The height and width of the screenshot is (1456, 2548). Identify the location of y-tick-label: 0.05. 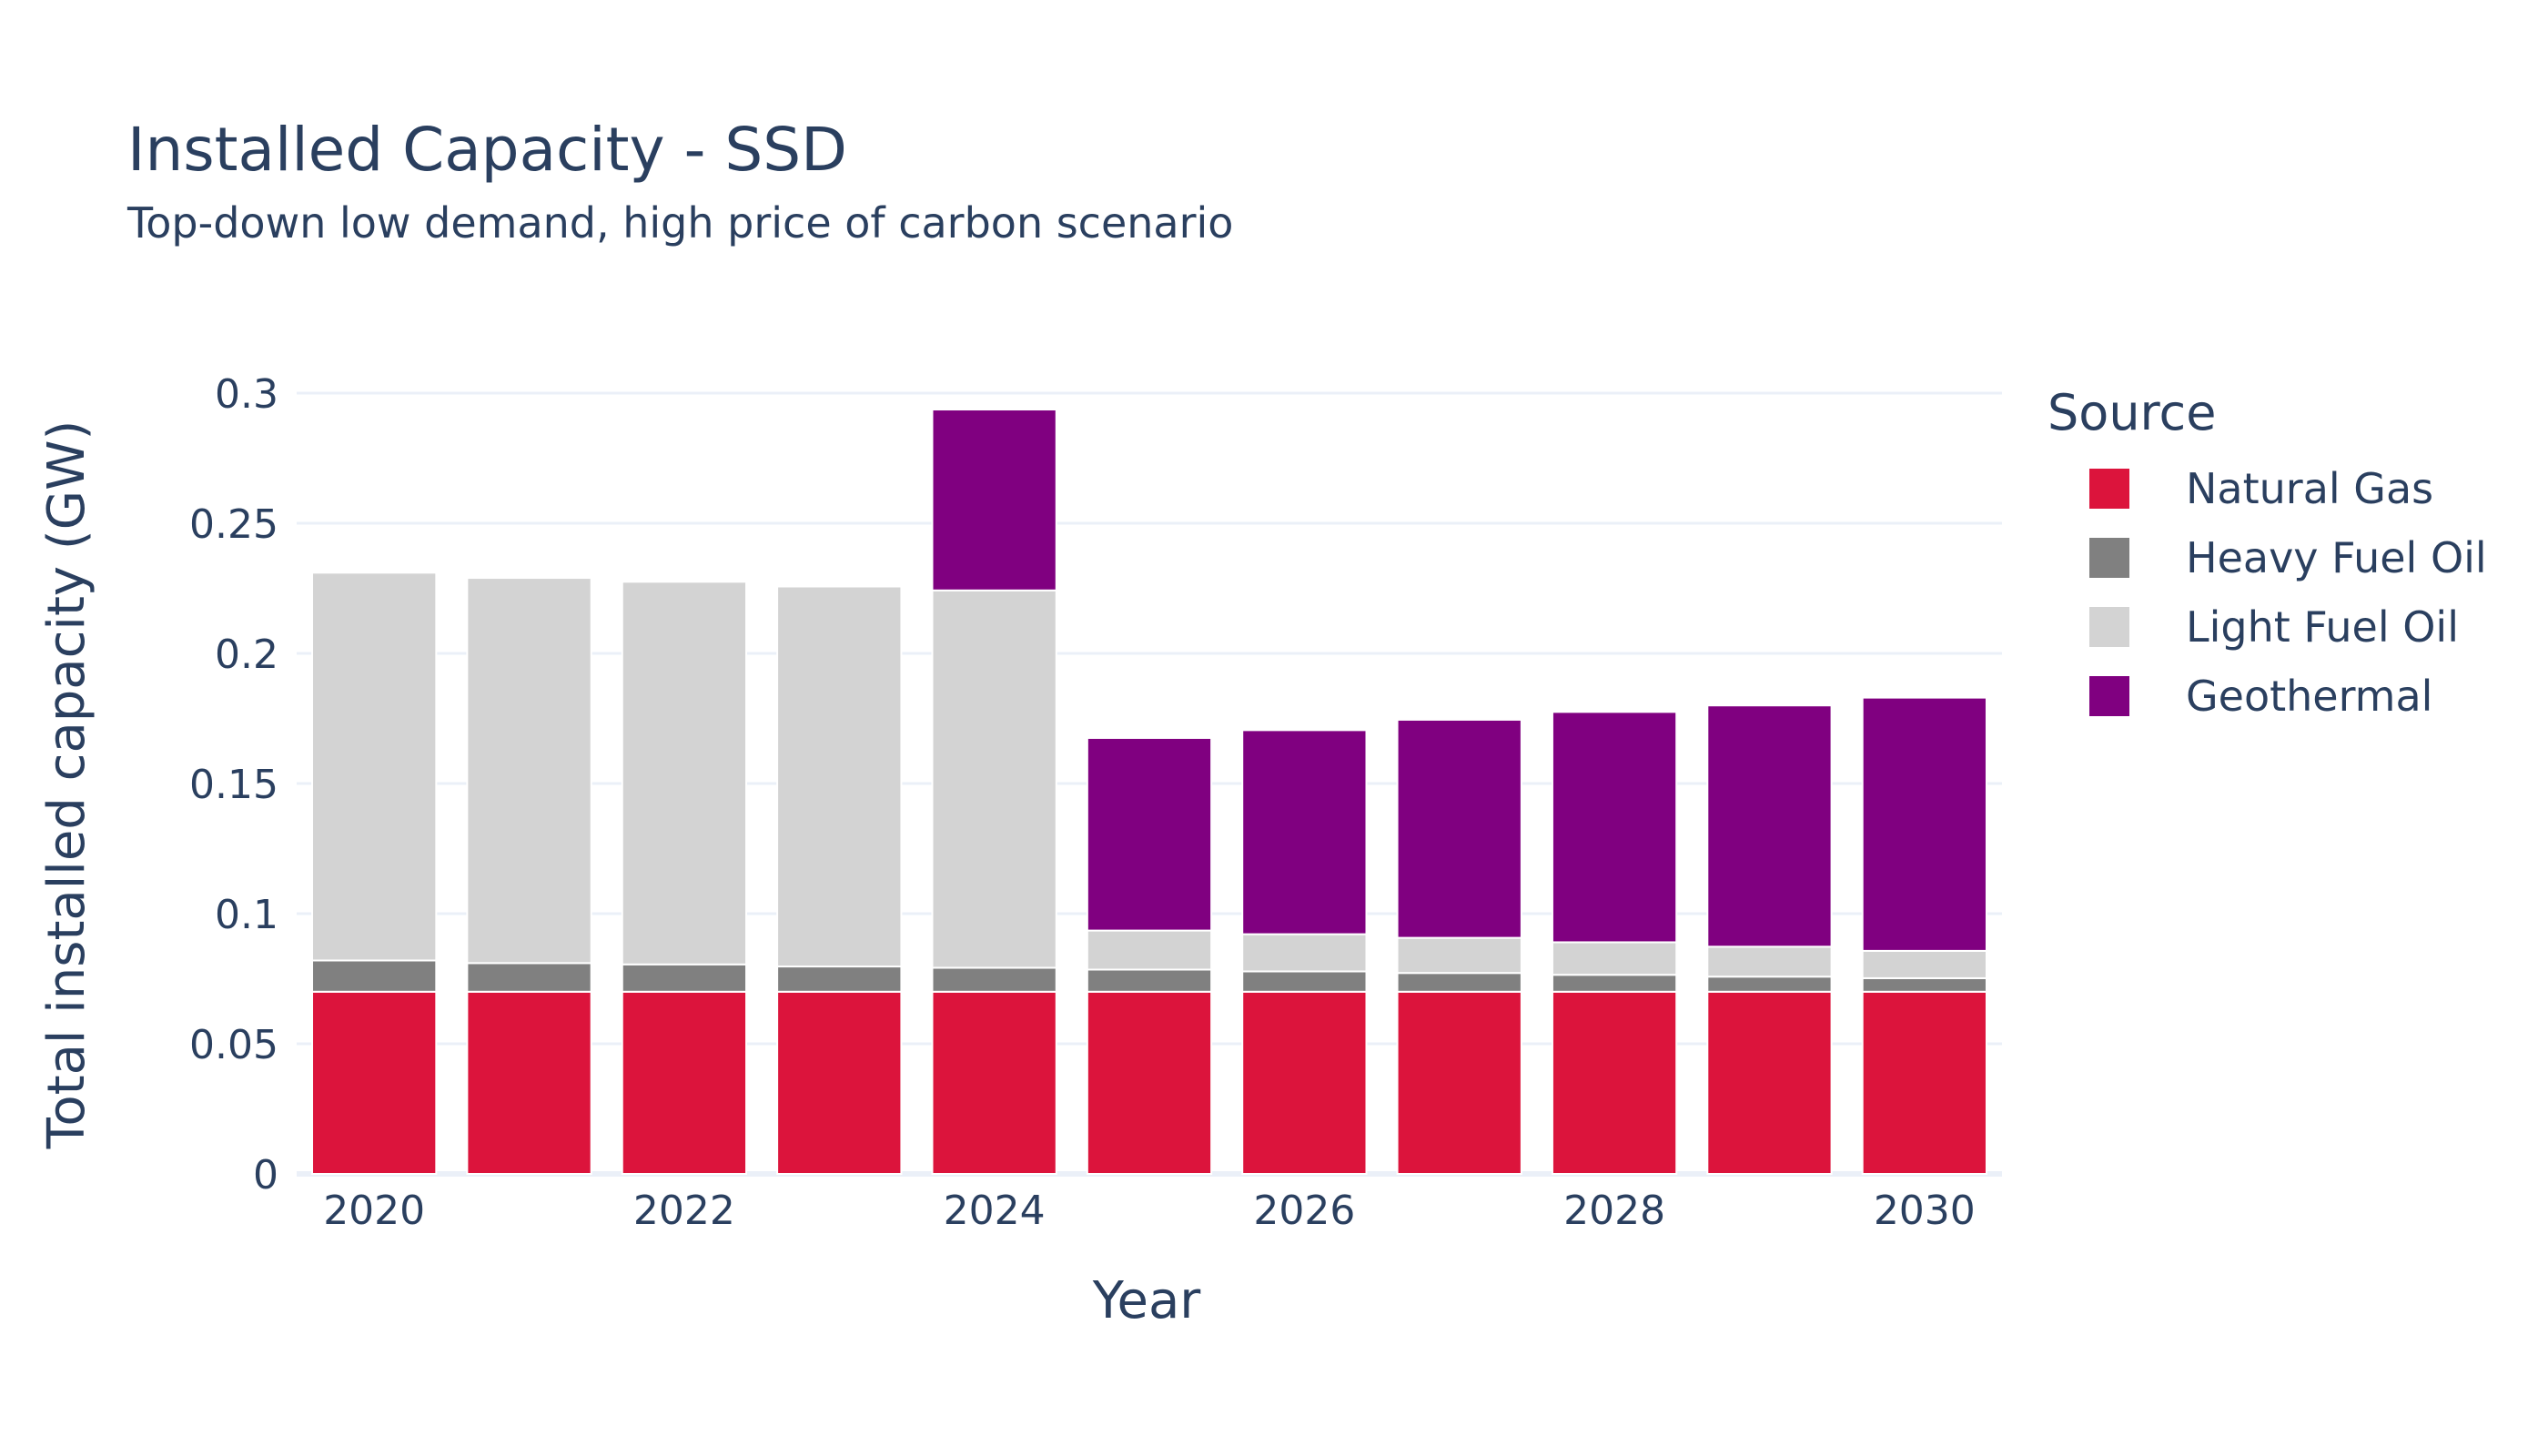
(233, 1045).